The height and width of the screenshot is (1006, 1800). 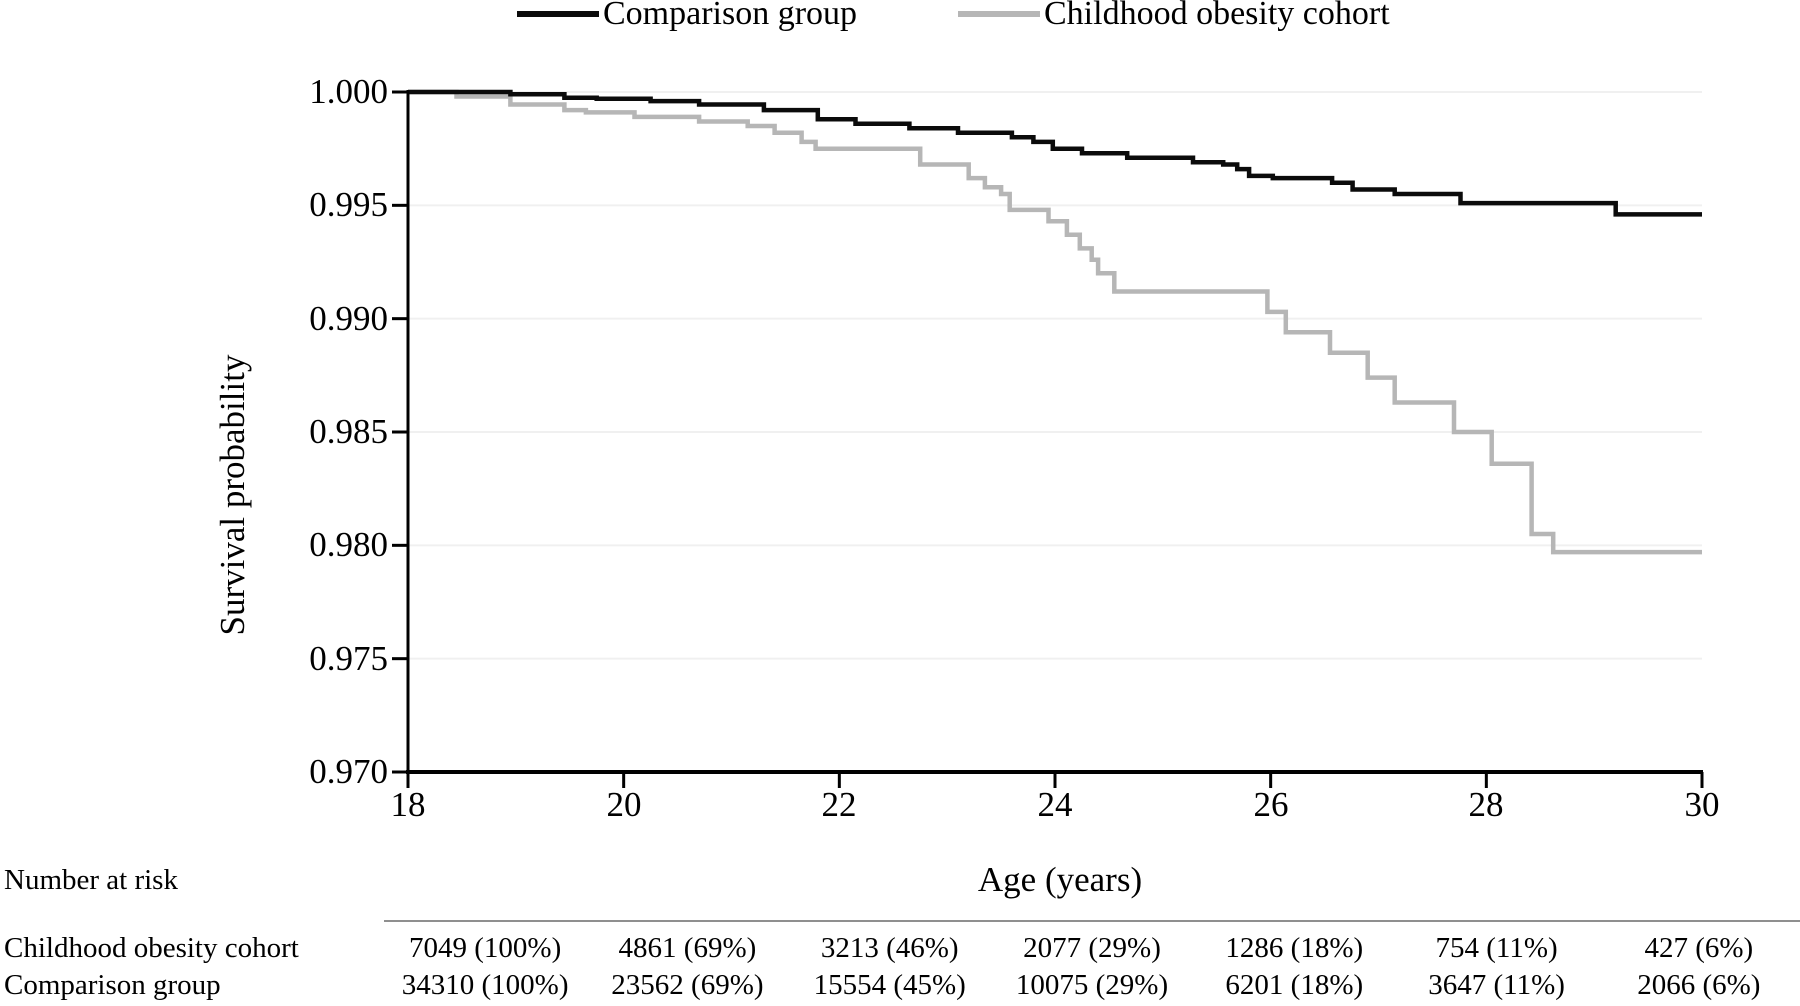 I want to click on x-tick-label-28: 28, so click(x=1486, y=804).